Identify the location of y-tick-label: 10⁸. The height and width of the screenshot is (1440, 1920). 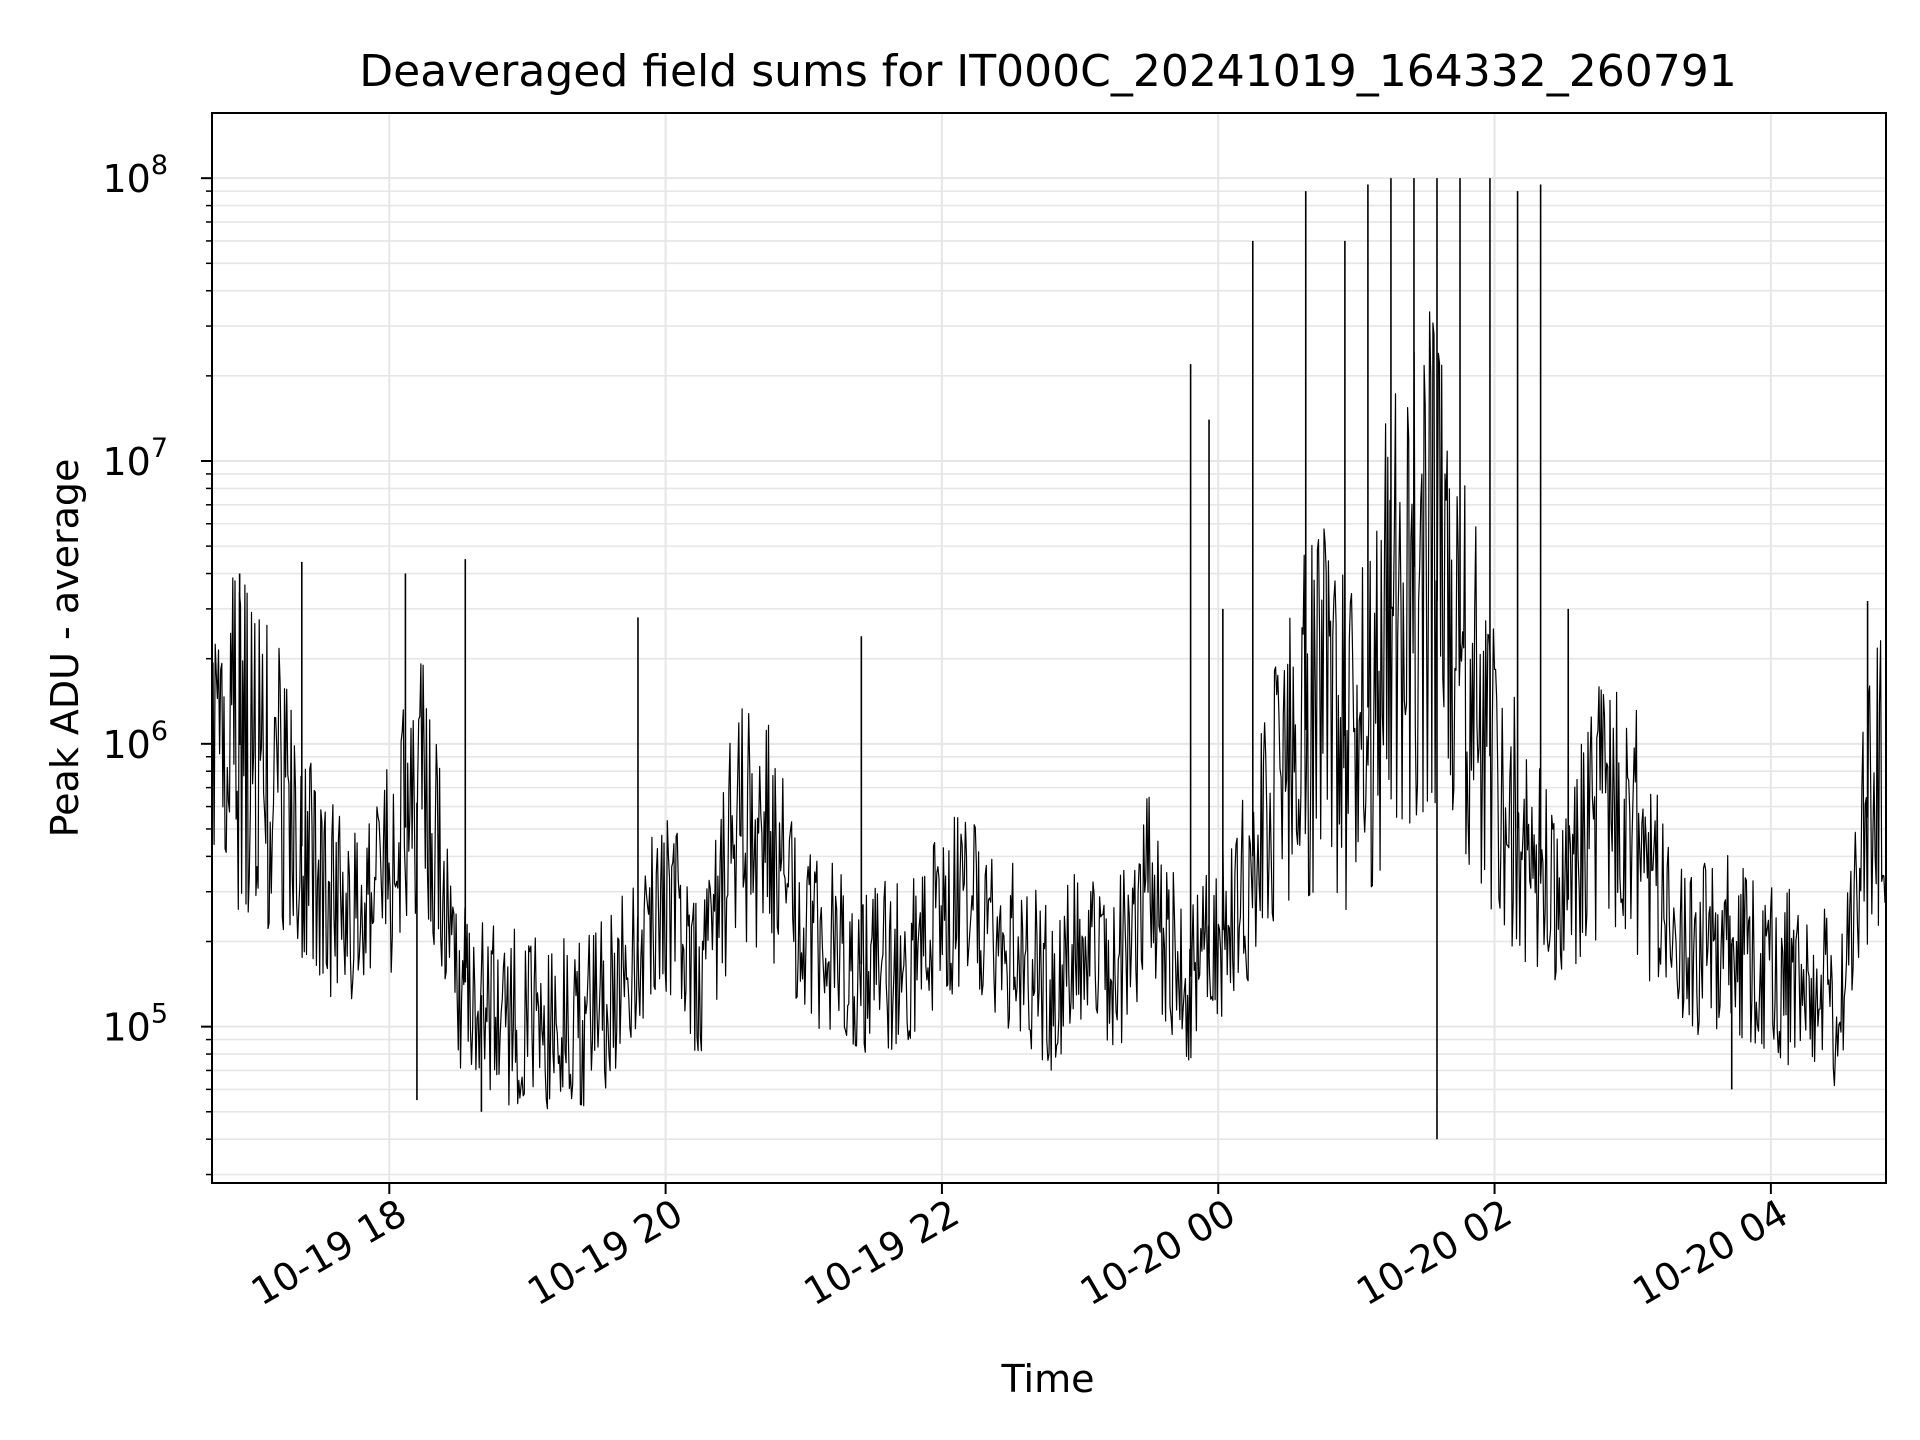
(135, 175).